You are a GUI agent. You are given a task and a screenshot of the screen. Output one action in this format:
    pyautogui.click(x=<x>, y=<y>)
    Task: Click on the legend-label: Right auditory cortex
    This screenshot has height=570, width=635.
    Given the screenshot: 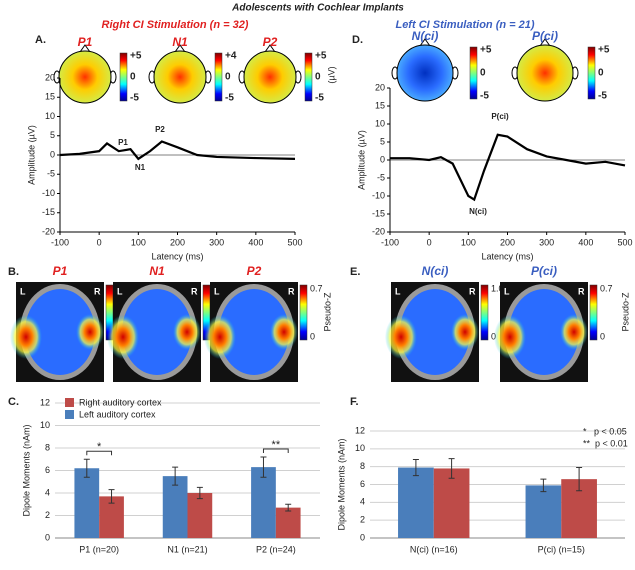 What is the action you would take?
    pyautogui.click(x=120, y=402)
    